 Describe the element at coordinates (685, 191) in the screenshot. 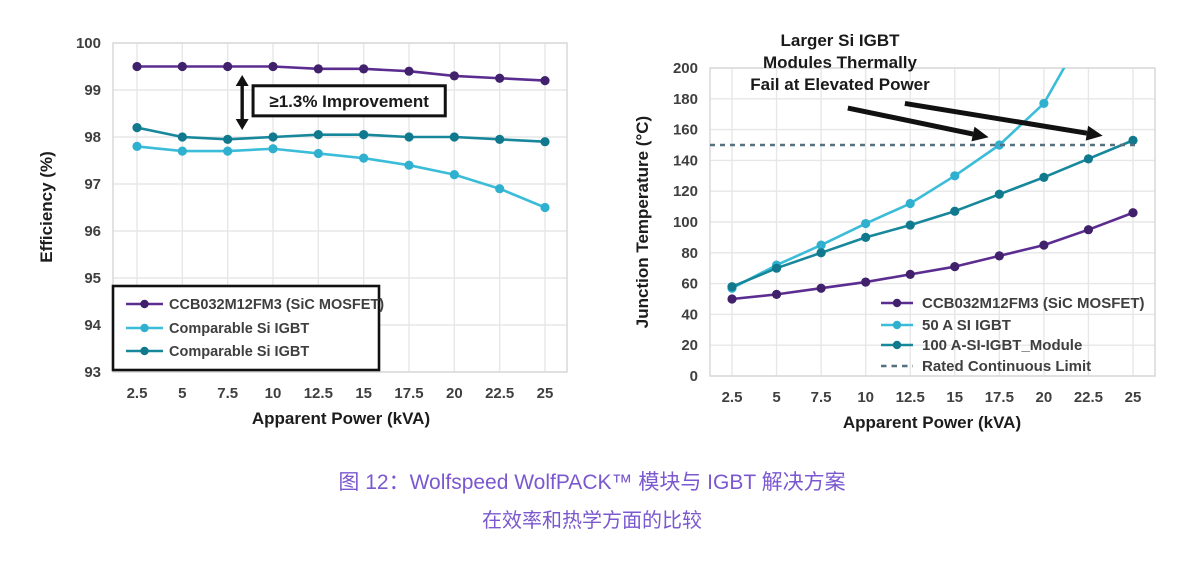

I see `svg-text: 120` at that location.